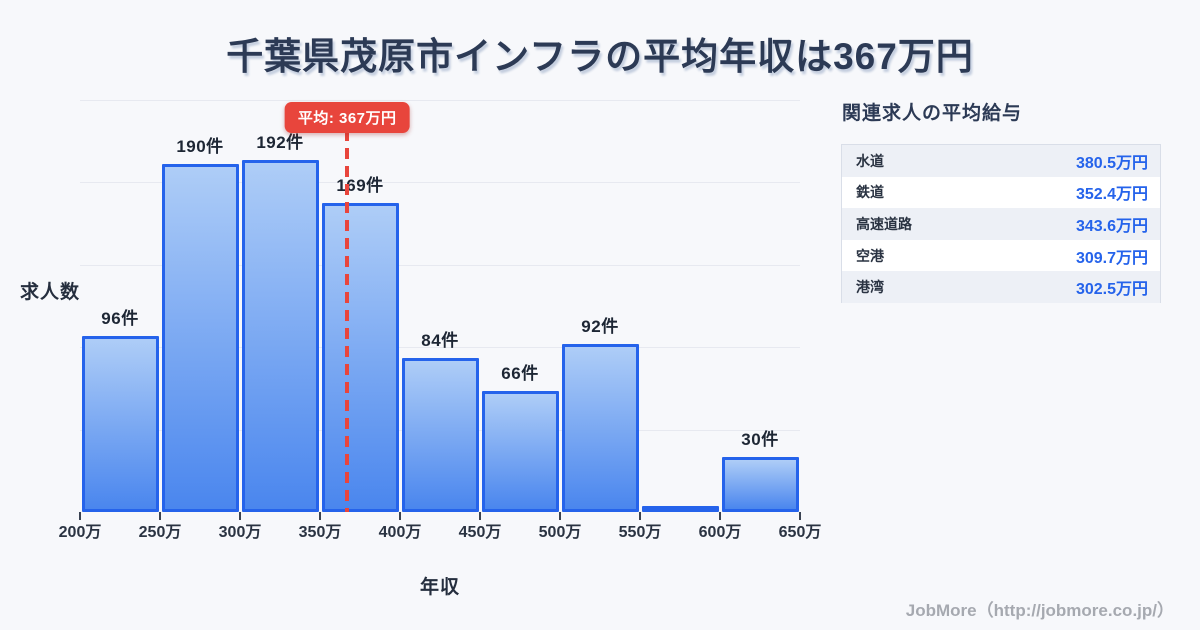 The height and width of the screenshot is (630, 1200). What do you see at coordinates (440, 341) in the screenshot?
I see `bar-label: 84件` at bounding box center [440, 341].